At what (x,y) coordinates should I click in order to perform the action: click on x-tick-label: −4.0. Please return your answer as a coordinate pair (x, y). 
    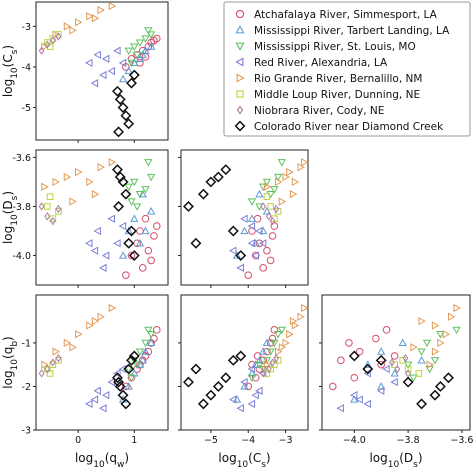
    Looking at the image, I should click on (354, 440).